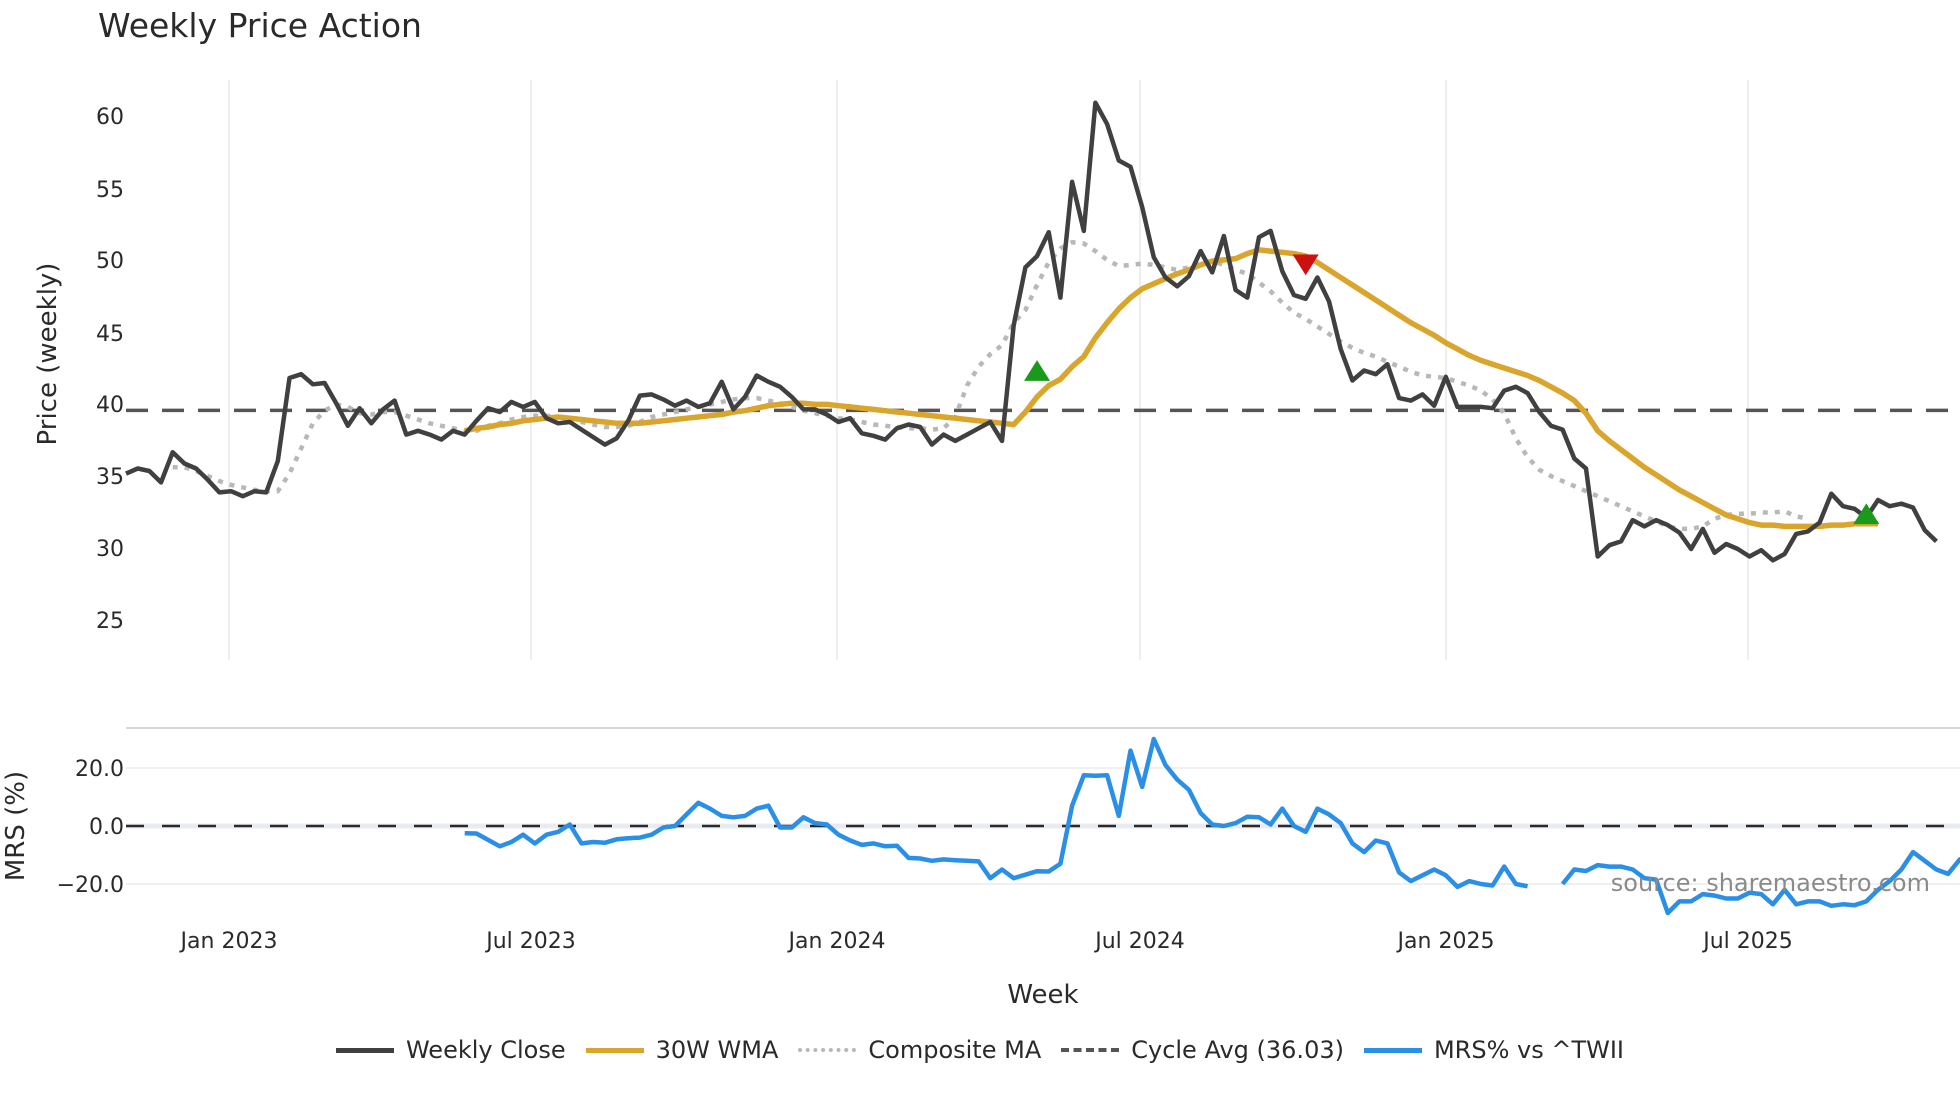 This screenshot has width=1960, height=1102. What do you see at coordinates (1090, 1050) in the screenshot?
I see `legend-swatch-dashed-icon` at bounding box center [1090, 1050].